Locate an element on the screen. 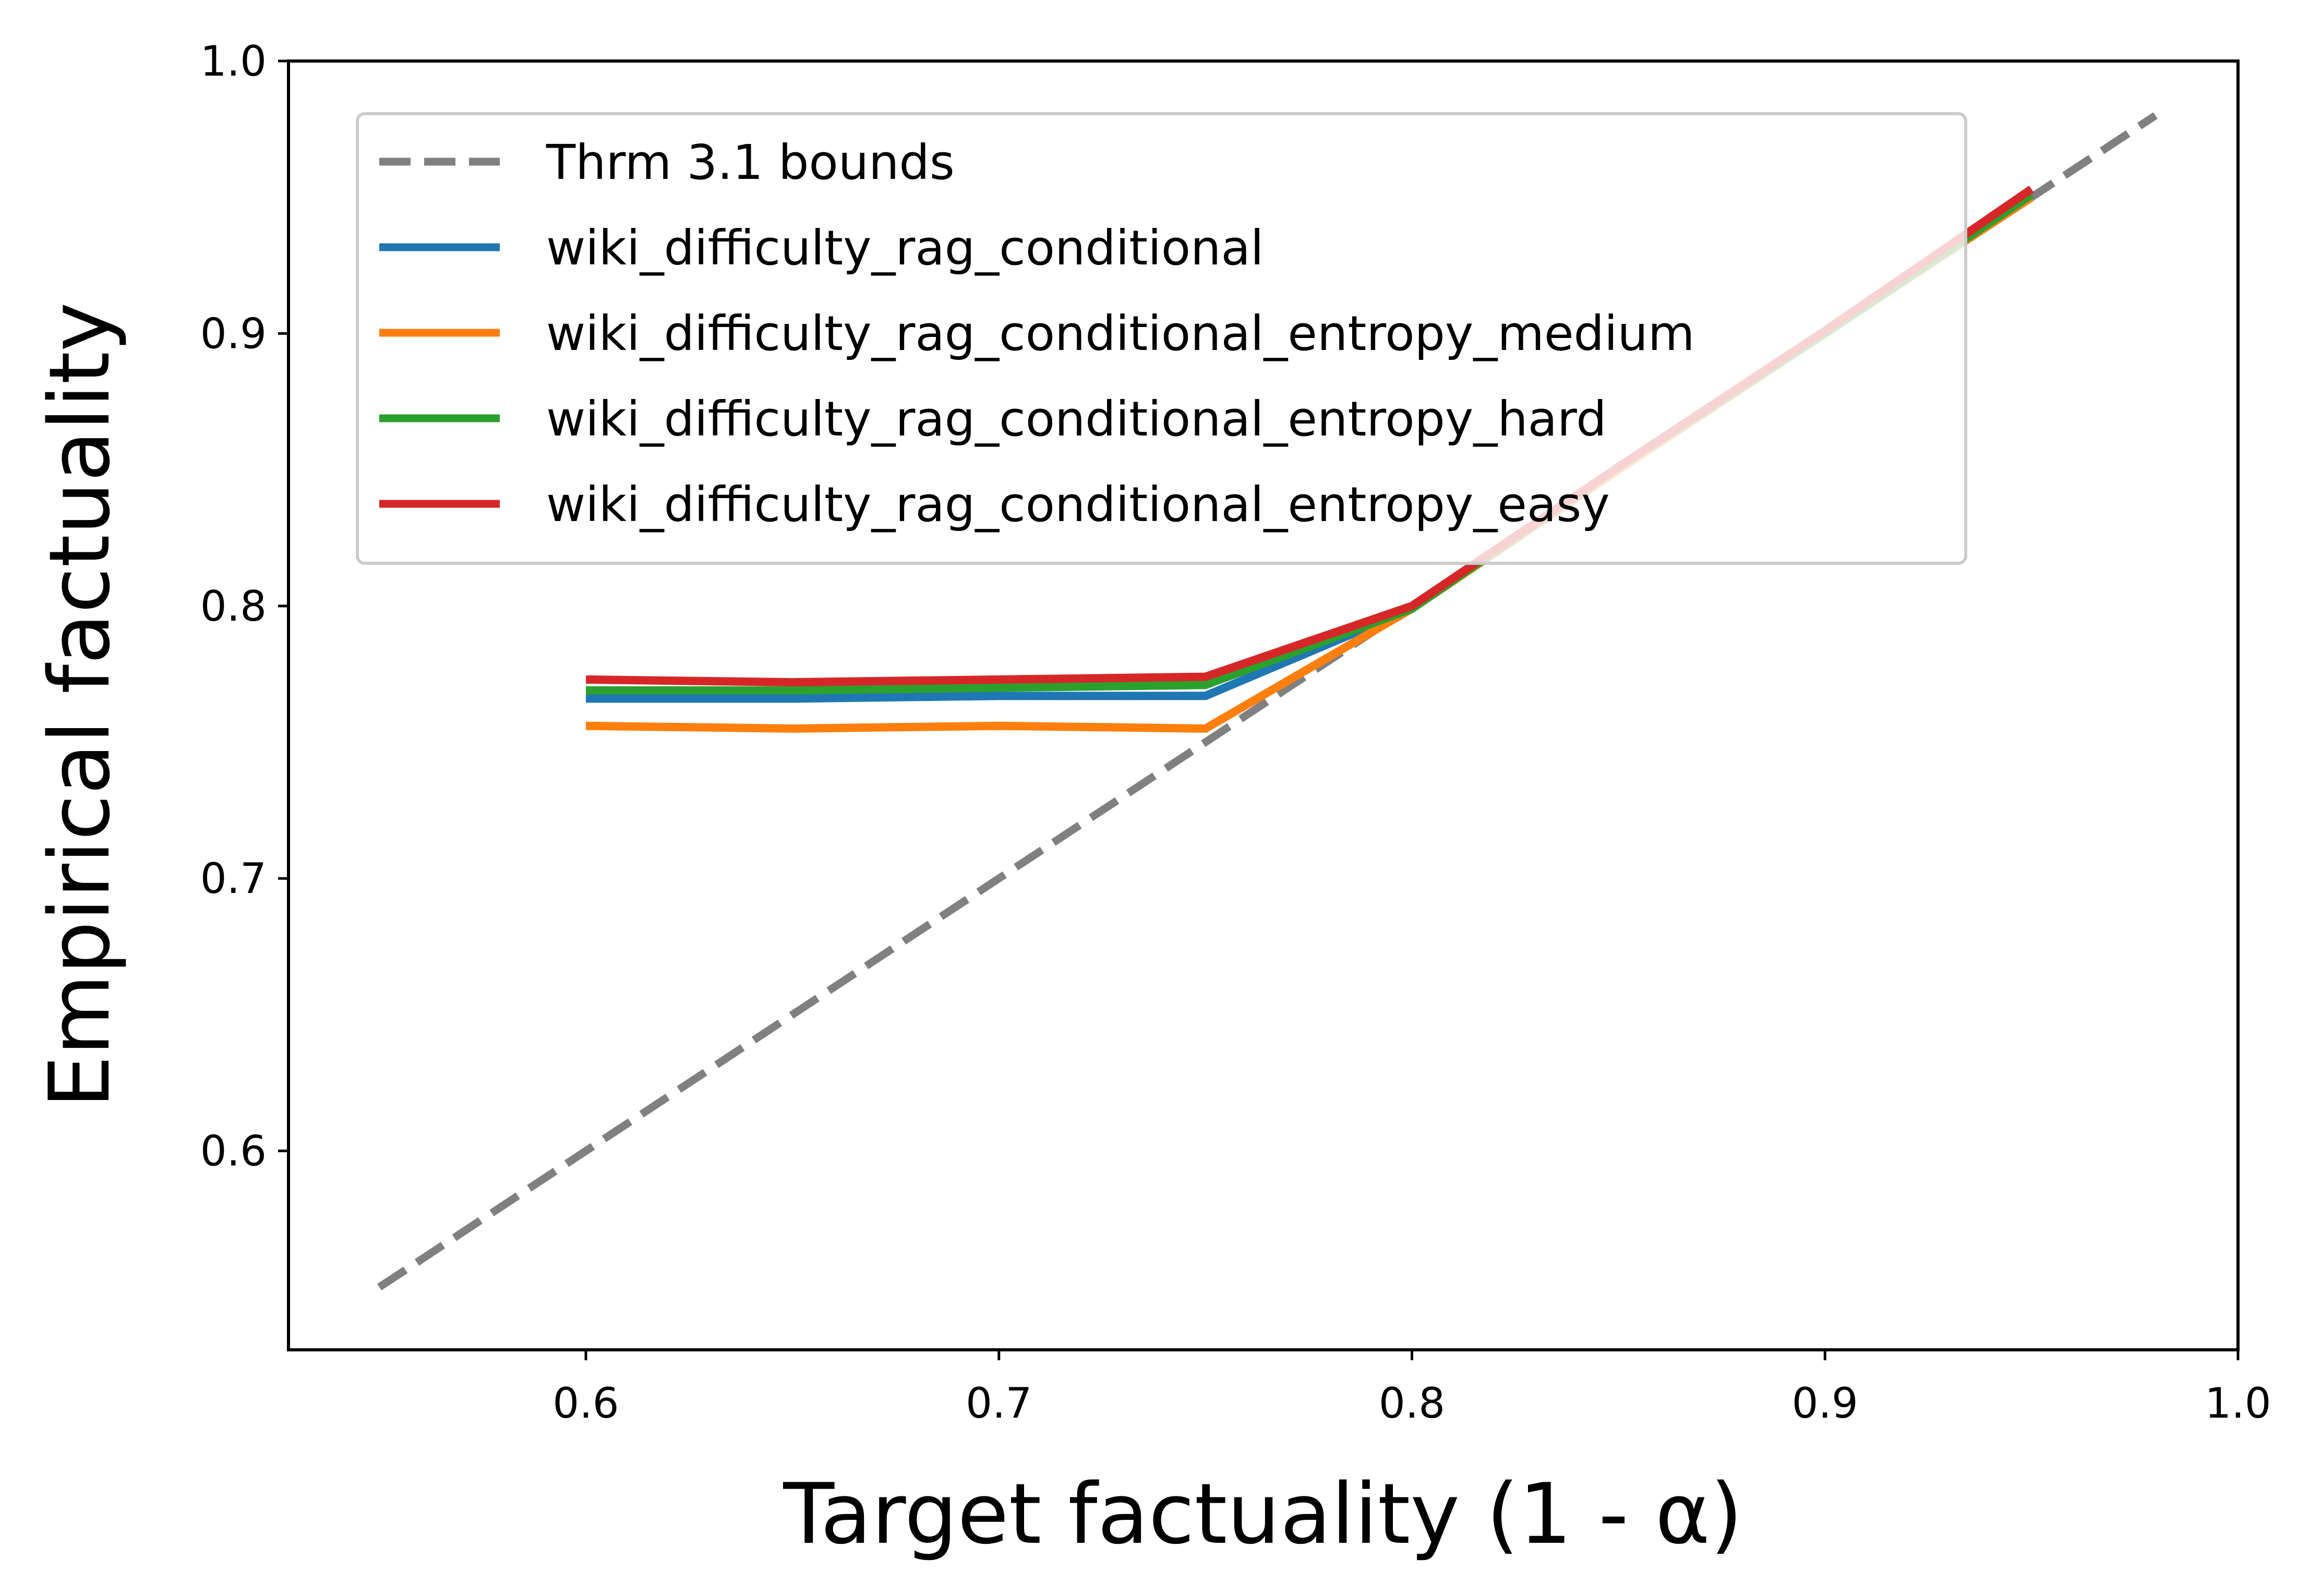 This screenshot has height=1596, width=2310. y-tick-label: 0.6 is located at coordinates (233, 1152).